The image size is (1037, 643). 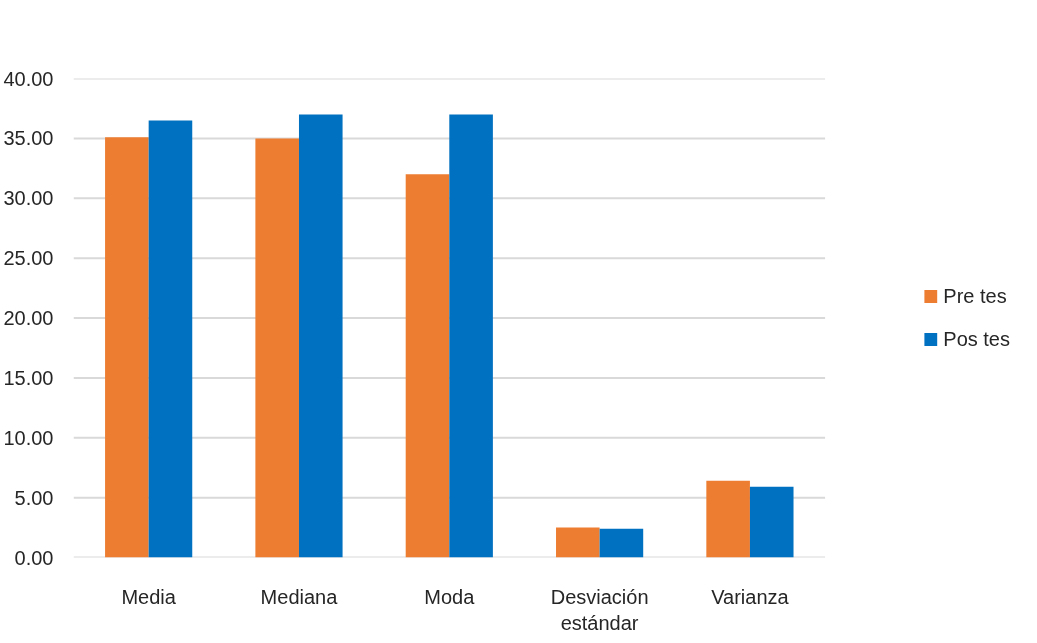 I want to click on y-tick-label: 30.00, so click(x=28, y=198).